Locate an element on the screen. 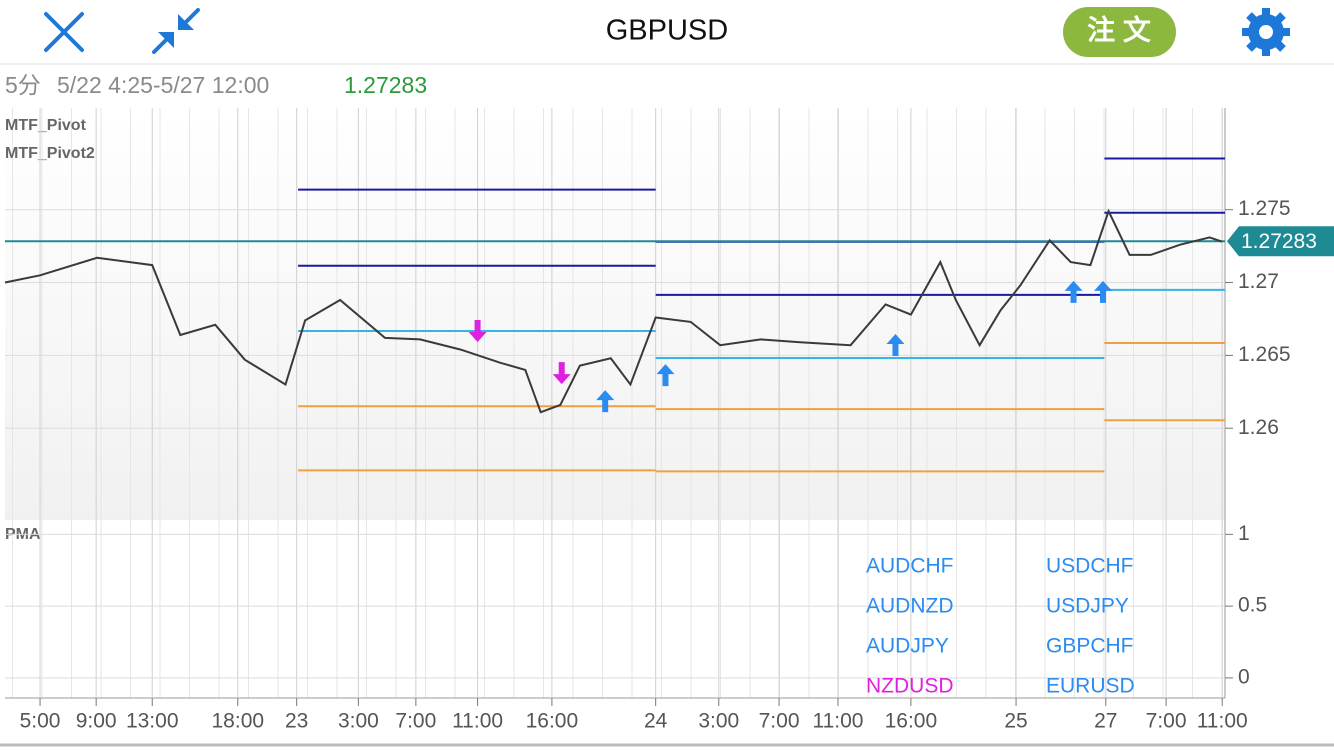  x-tick-label: 27 is located at coordinates (1105, 721).